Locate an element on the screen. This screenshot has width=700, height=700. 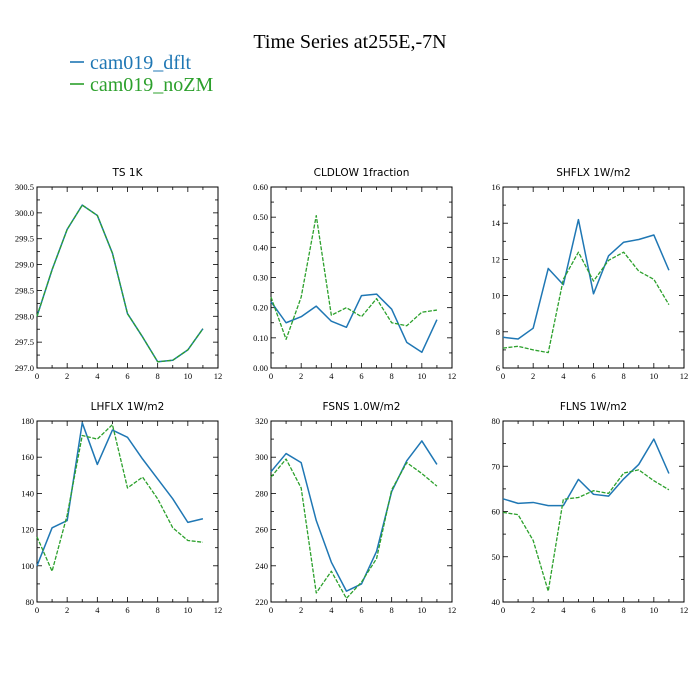
y-tick-label: 8 is located at coordinates (498, 332).